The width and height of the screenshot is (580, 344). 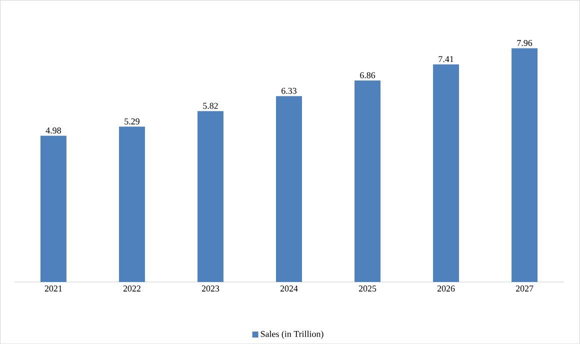 I want to click on x-tick-label: 2027, so click(x=525, y=288).